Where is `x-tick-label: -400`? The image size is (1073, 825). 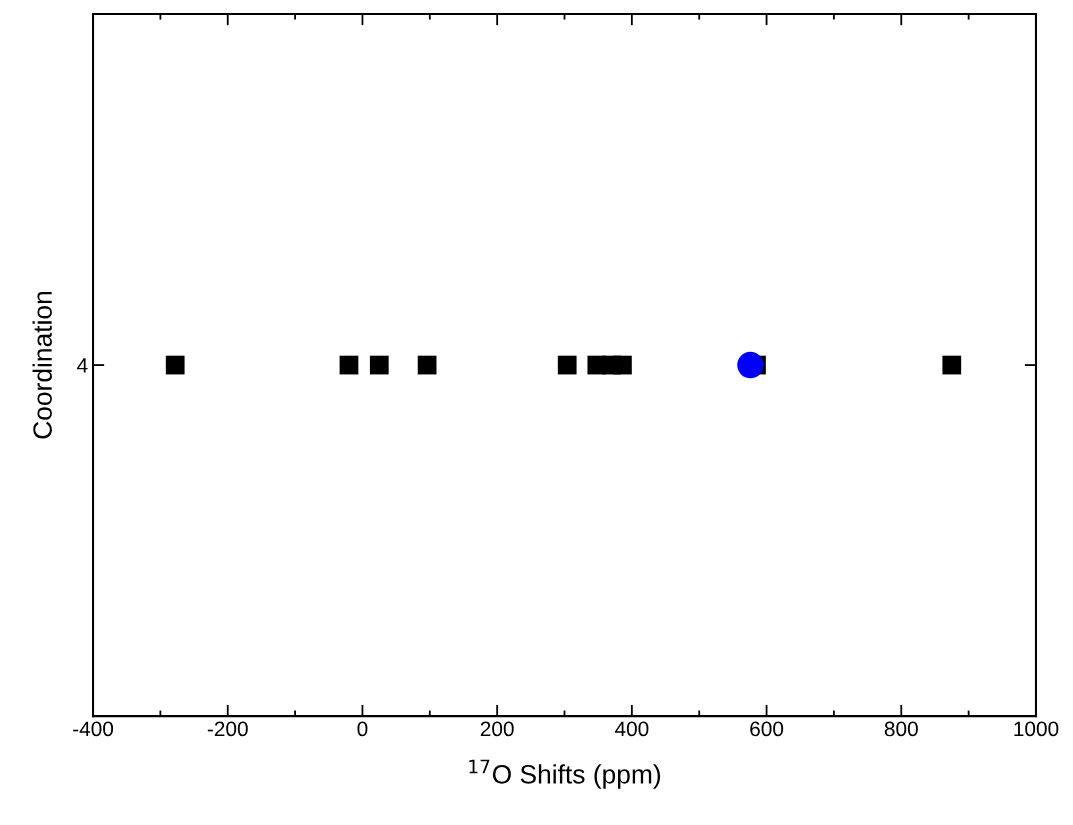 x-tick-label: -400 is located at coordinates (93, 729).